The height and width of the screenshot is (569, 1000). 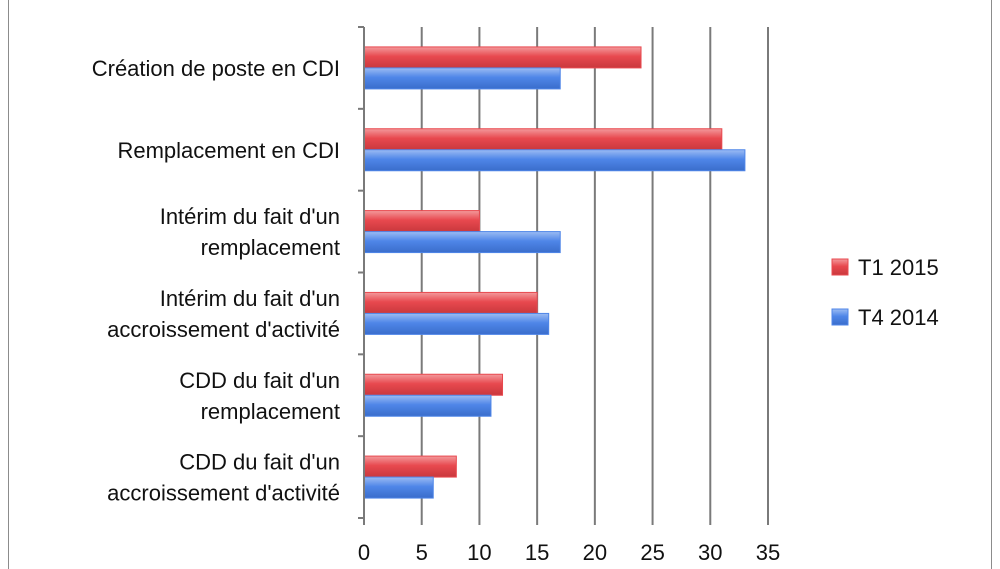 What do you see at coordinates (537, 552) in the screenshot?
I see `x-tick-label: 15` at bounding box center [537, 552].